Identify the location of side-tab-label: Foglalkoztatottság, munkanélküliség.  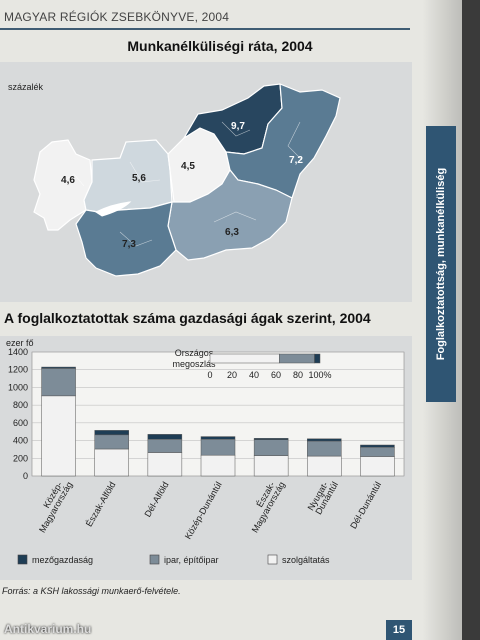
(441, 264).